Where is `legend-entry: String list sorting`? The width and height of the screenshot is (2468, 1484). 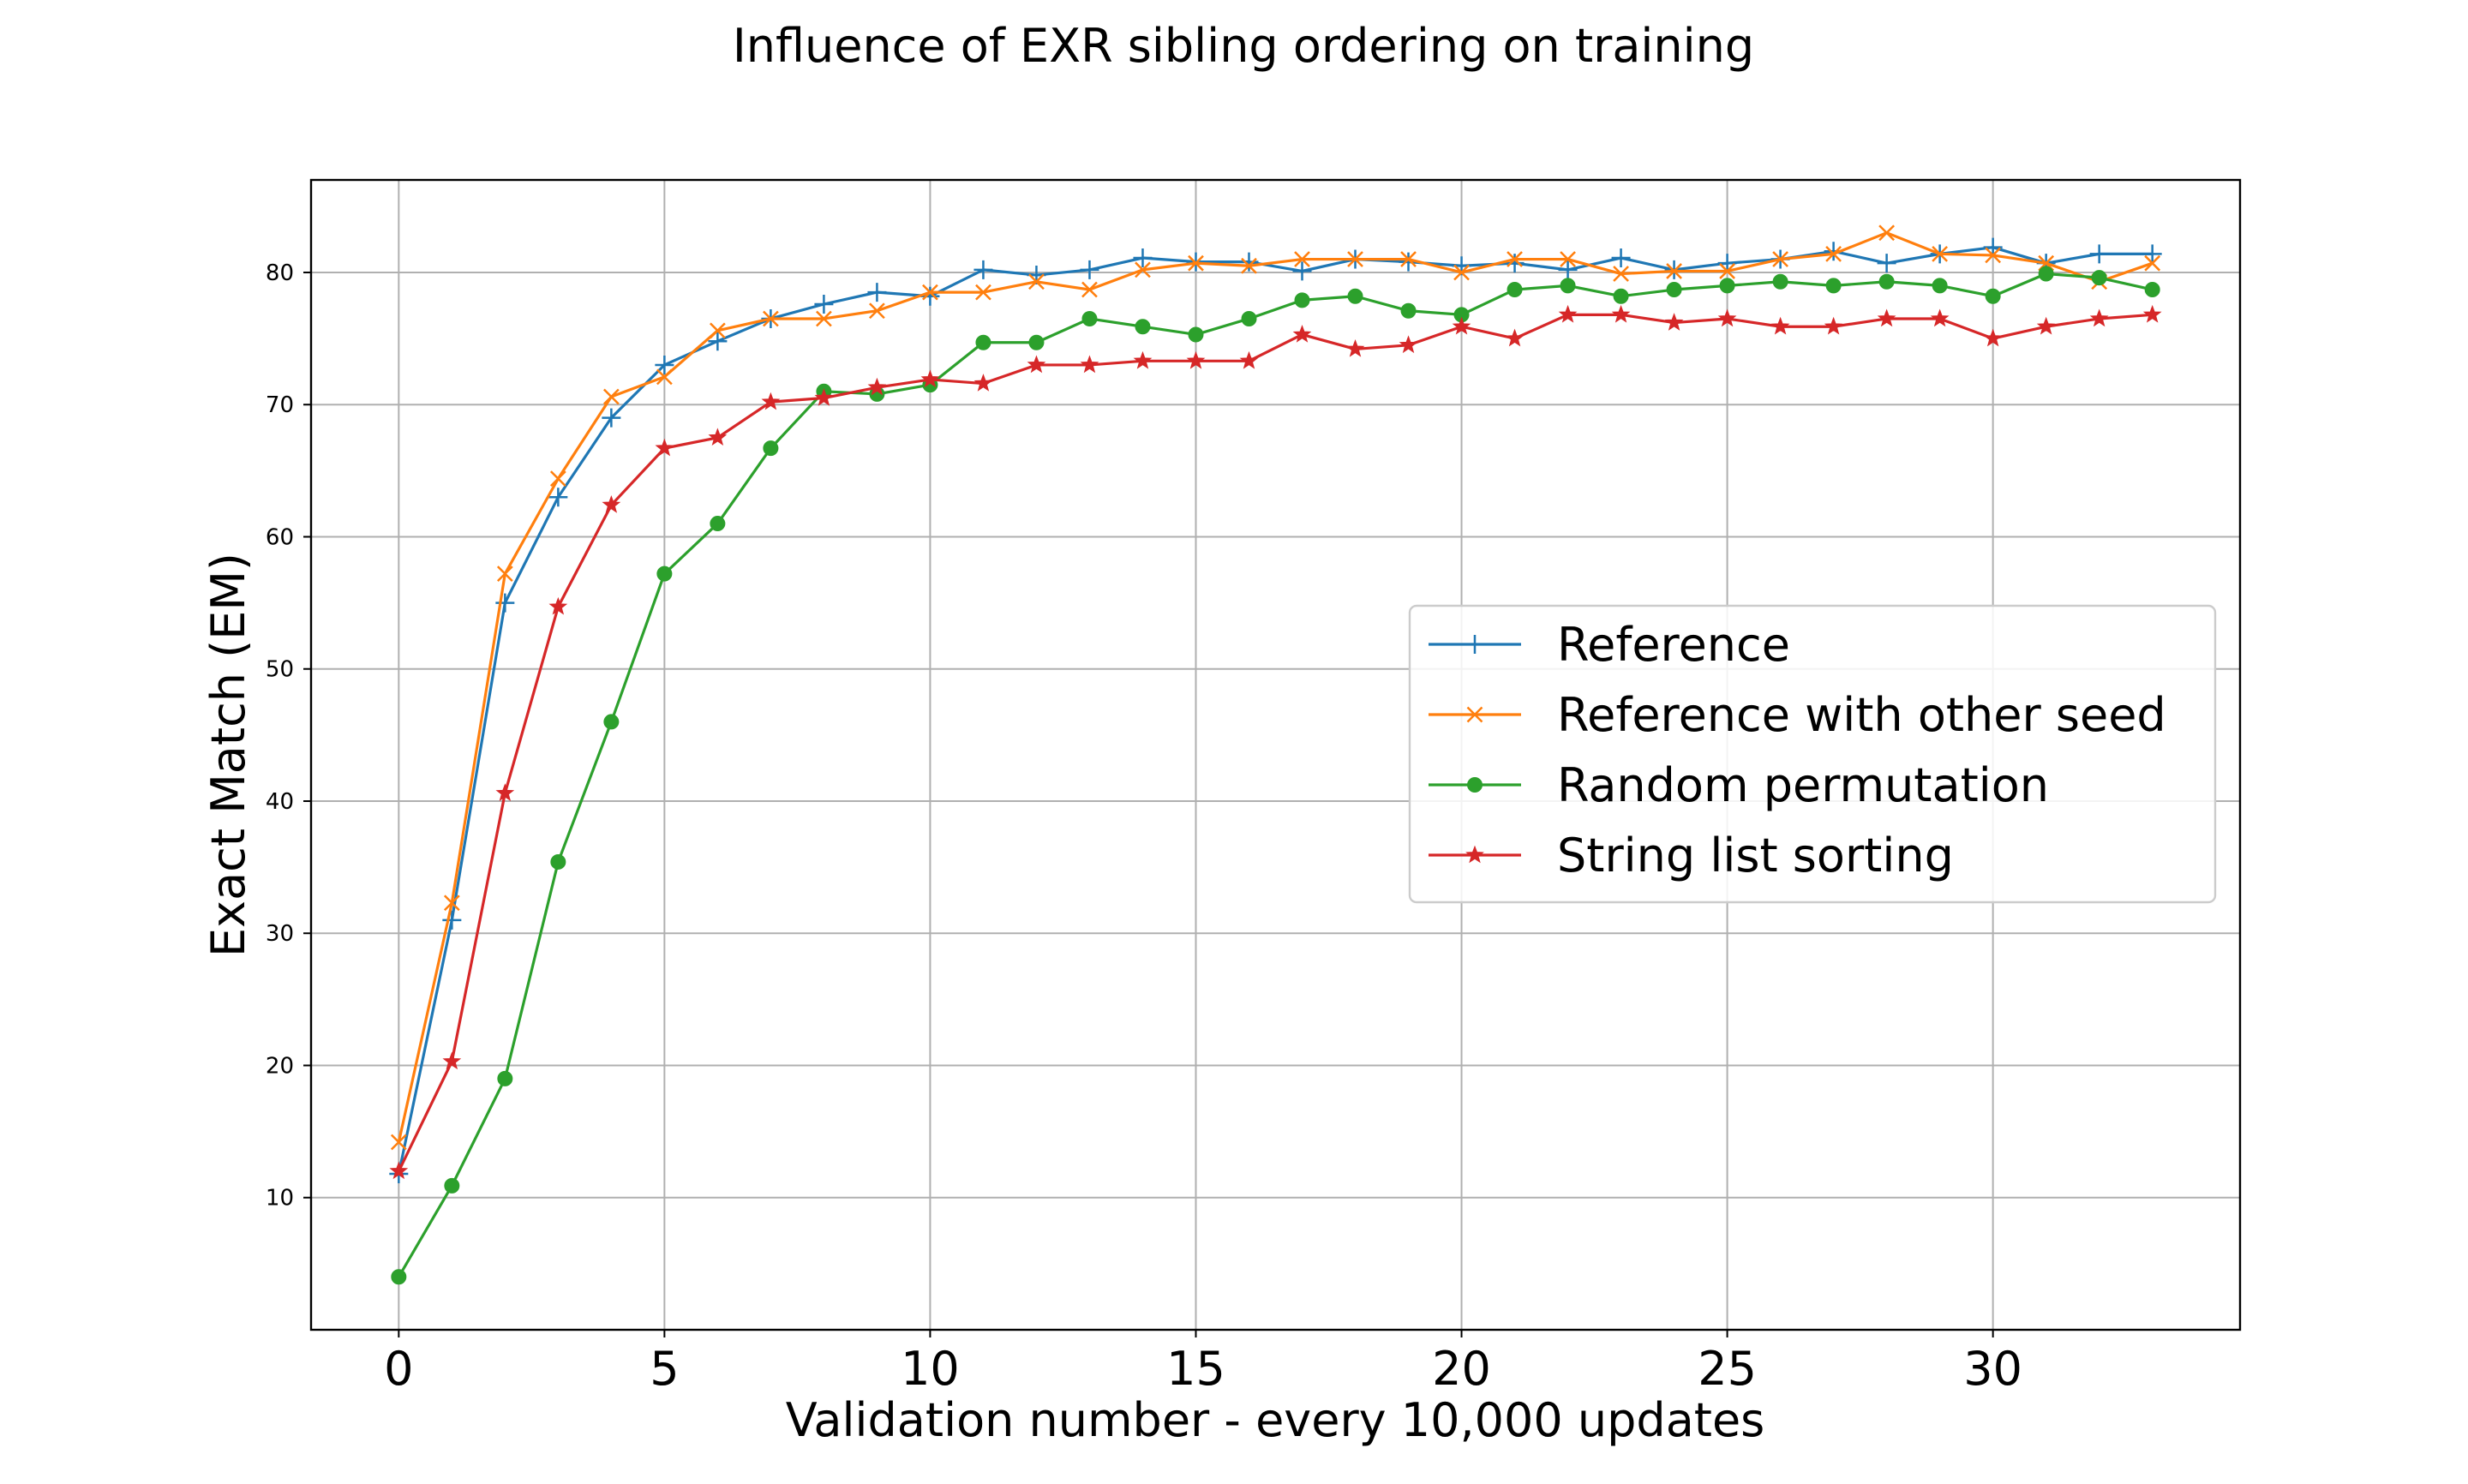
legend-entry: String list sorting is located at coordinates (1691, 856).